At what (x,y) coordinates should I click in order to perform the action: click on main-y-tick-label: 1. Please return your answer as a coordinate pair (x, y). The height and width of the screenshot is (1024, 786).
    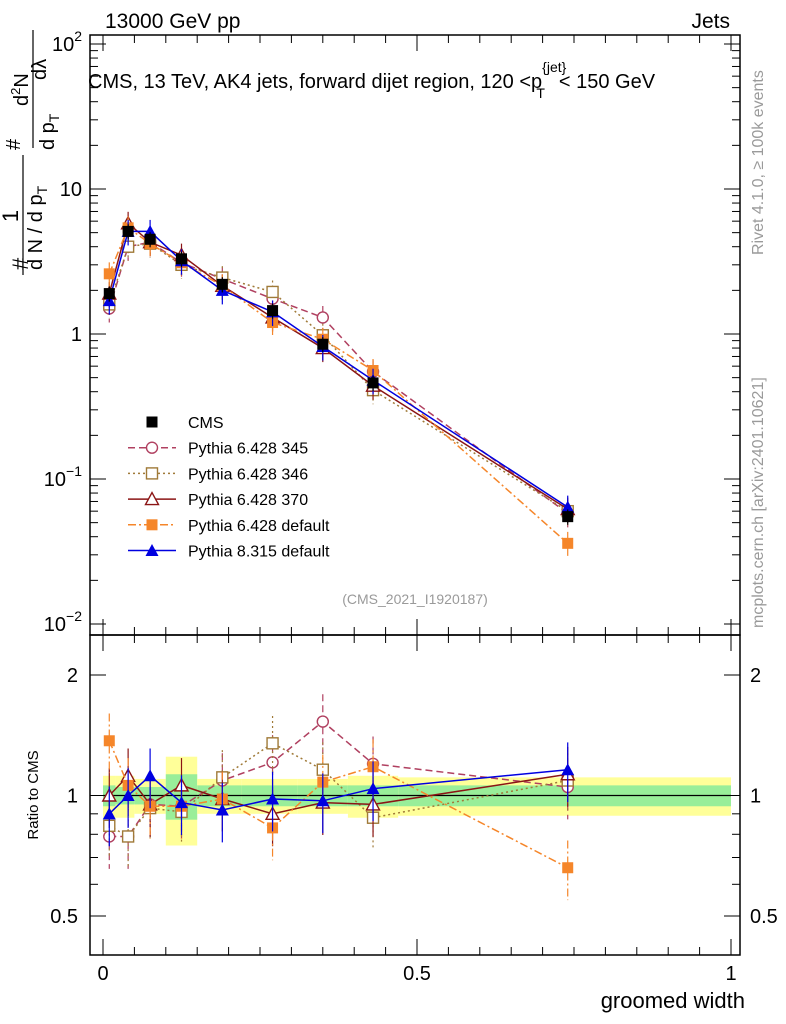
    Looking at the image, I should click on (76, 335).